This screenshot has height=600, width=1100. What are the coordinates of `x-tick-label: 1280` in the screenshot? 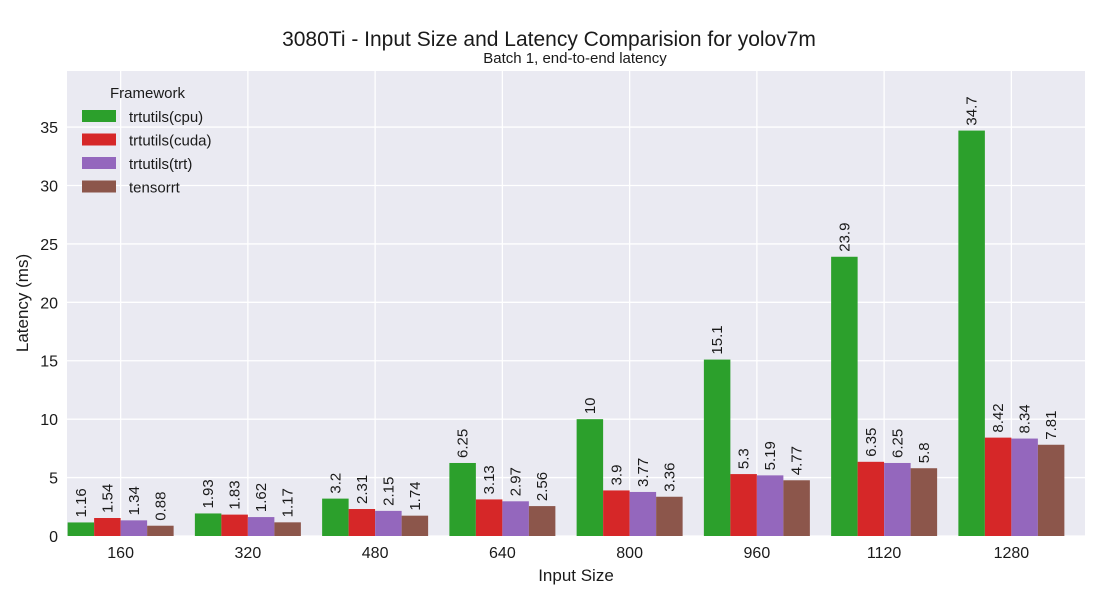 It's located at (1012, 553).